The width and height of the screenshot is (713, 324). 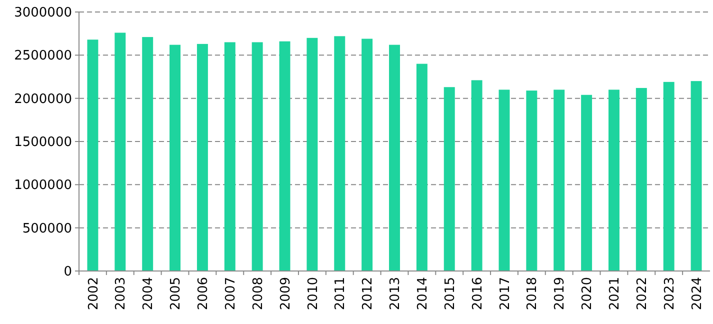 What do you see at coordinates (396, 293) in the screenshot?
I see `x-tick-label: 2013` at bounding box center [396, 293].